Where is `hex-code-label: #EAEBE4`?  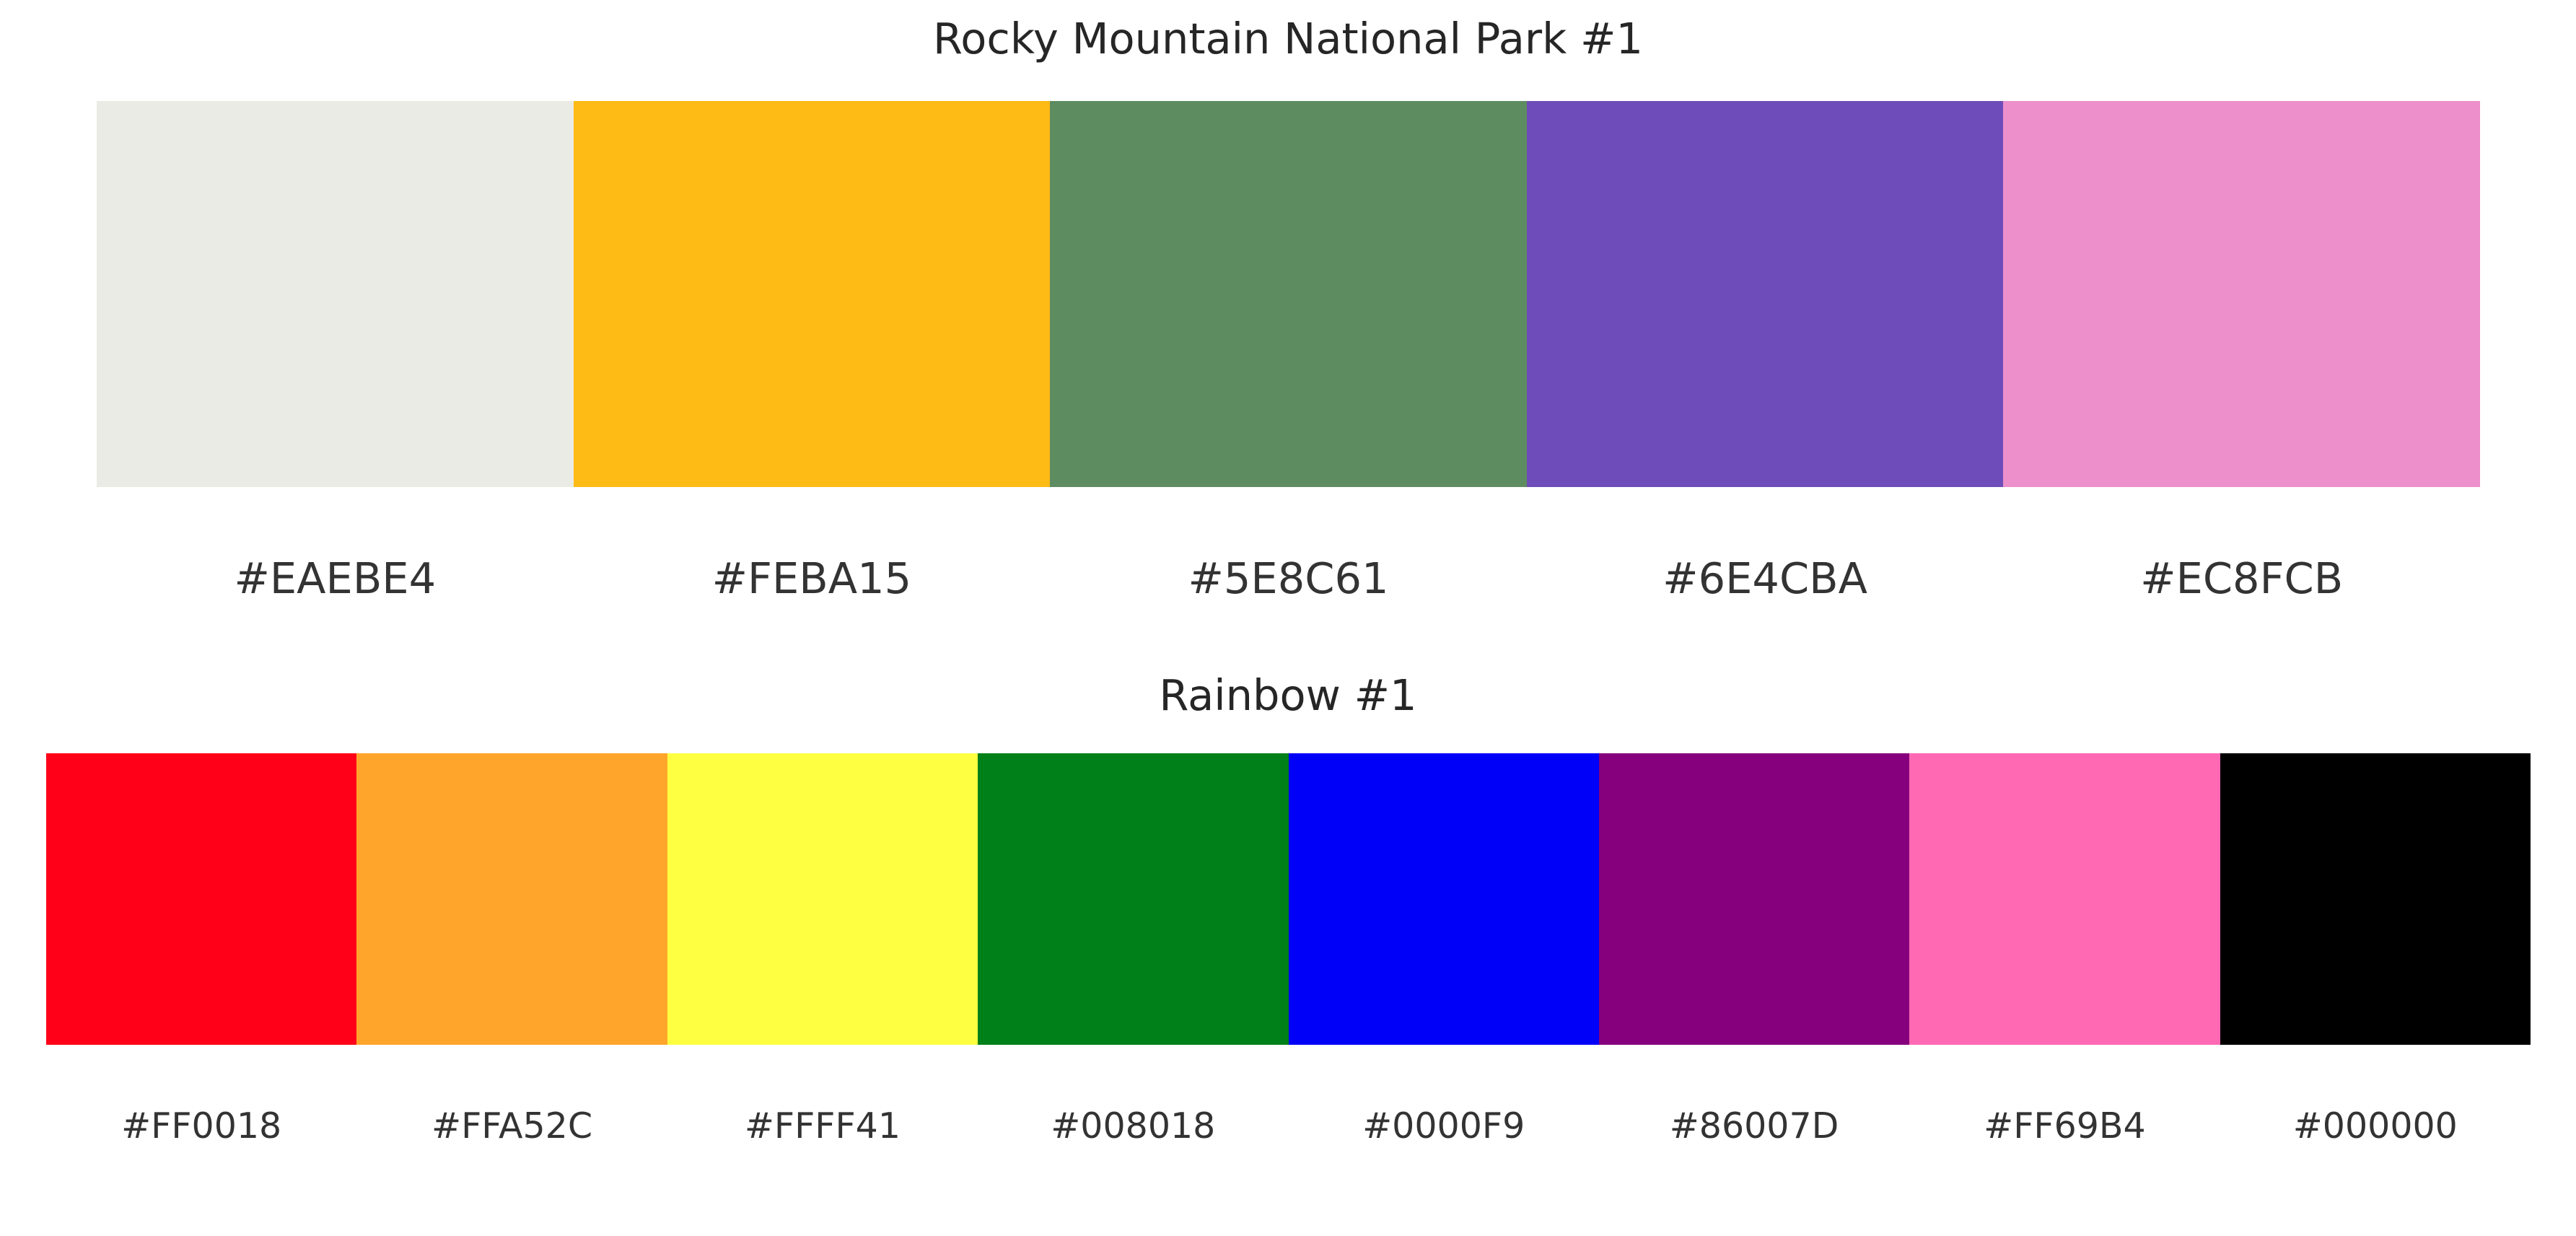 hex-code-label: #EAEBE4 is located at coordinates (335, 578).